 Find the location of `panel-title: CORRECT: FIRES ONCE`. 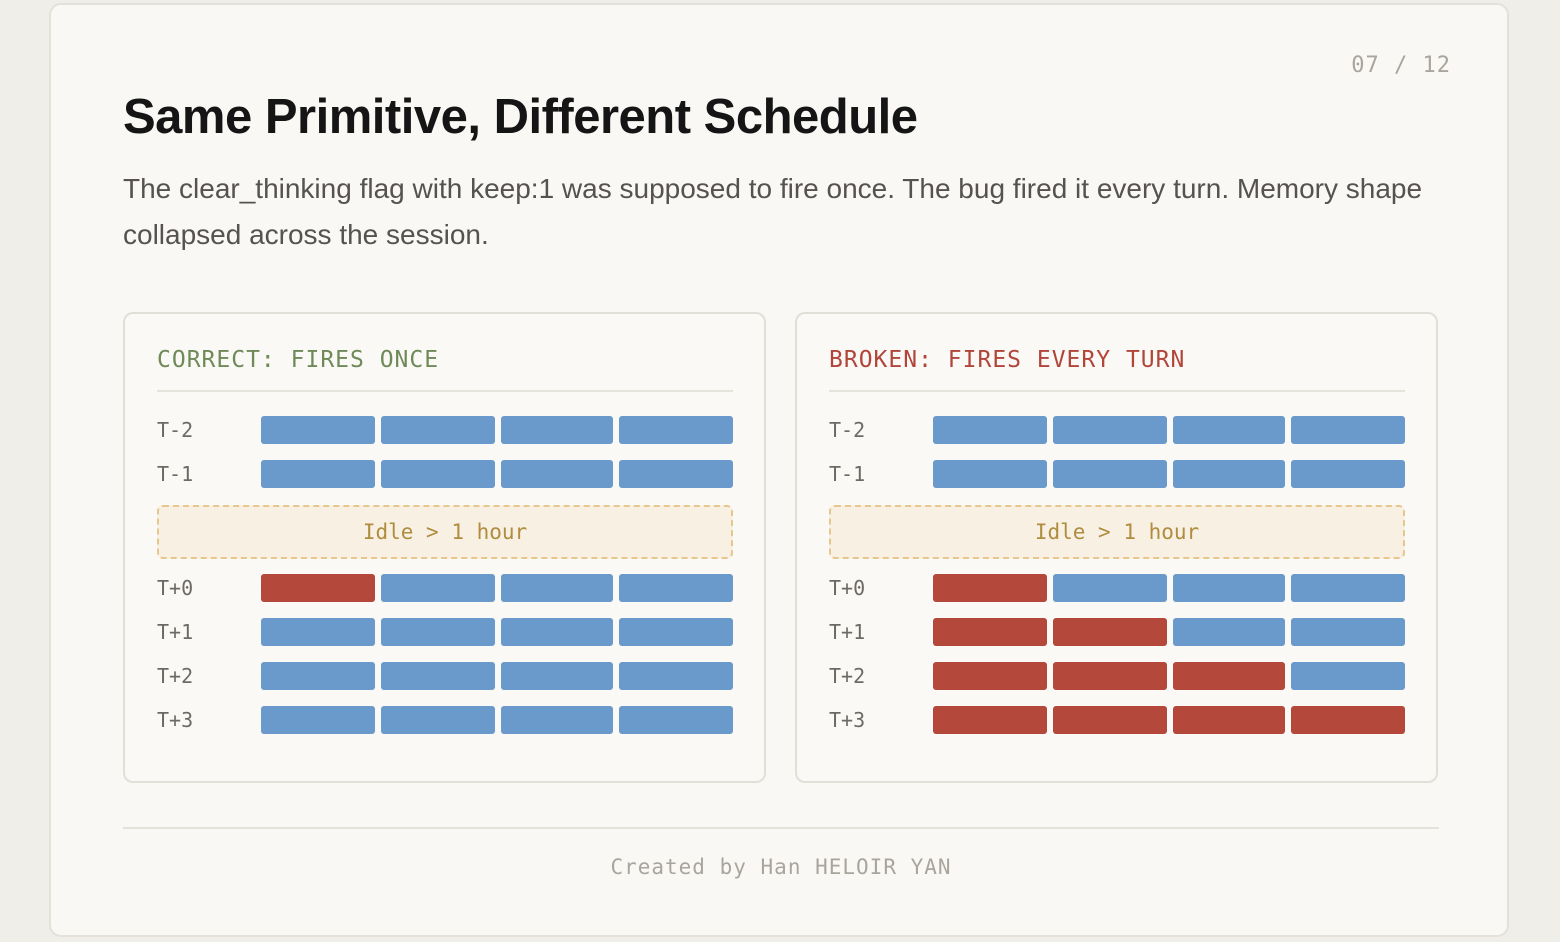

panel-title: CORRECT: FIRES ONCE is located at coordinates (298, 360).